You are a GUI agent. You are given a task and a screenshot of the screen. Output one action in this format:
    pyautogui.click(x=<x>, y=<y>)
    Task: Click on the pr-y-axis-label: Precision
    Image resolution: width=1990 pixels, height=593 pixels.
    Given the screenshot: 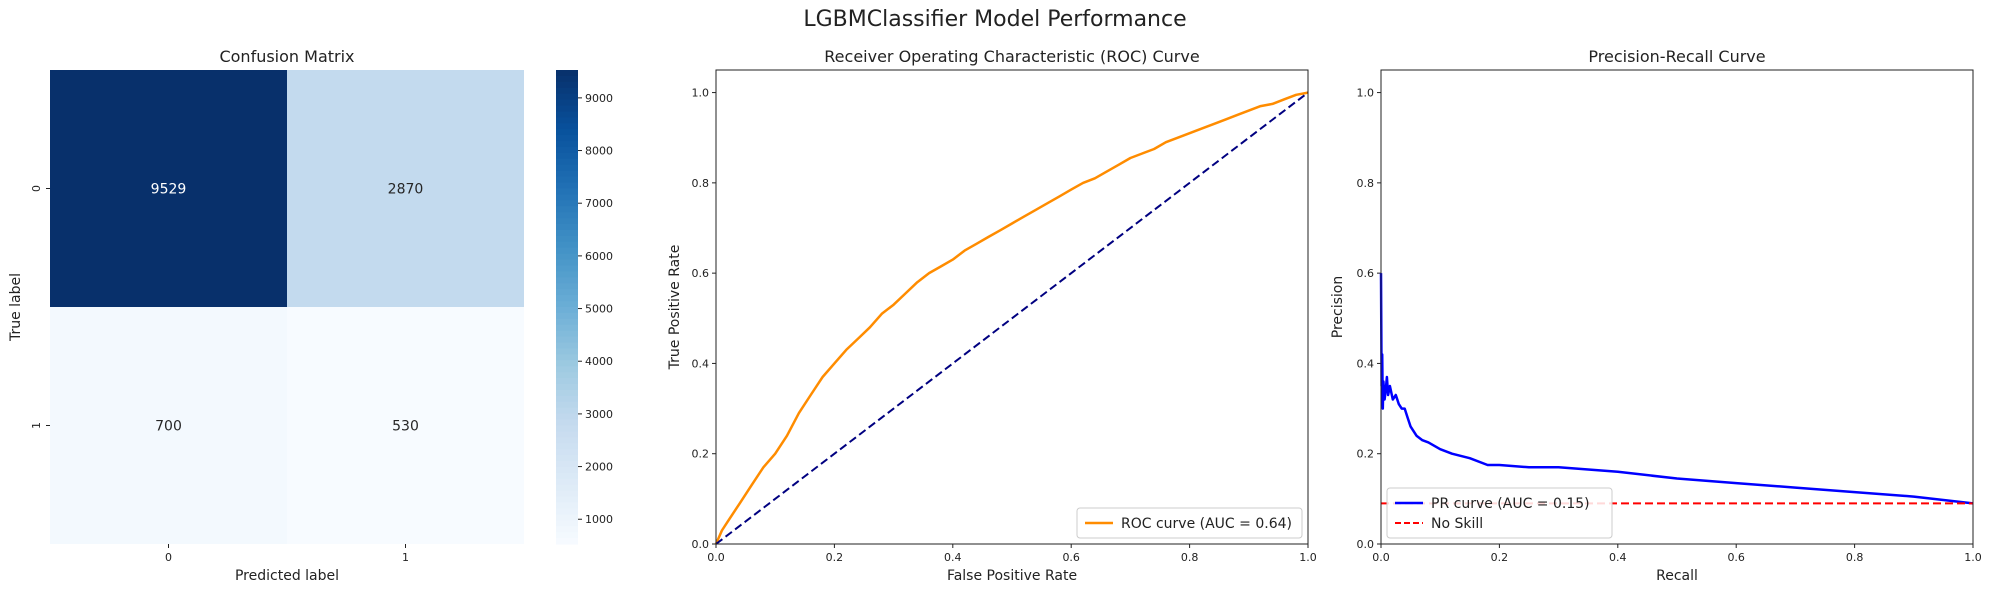 What is the action you would take?
    pyautogui.click(x=1338, y=307)
    